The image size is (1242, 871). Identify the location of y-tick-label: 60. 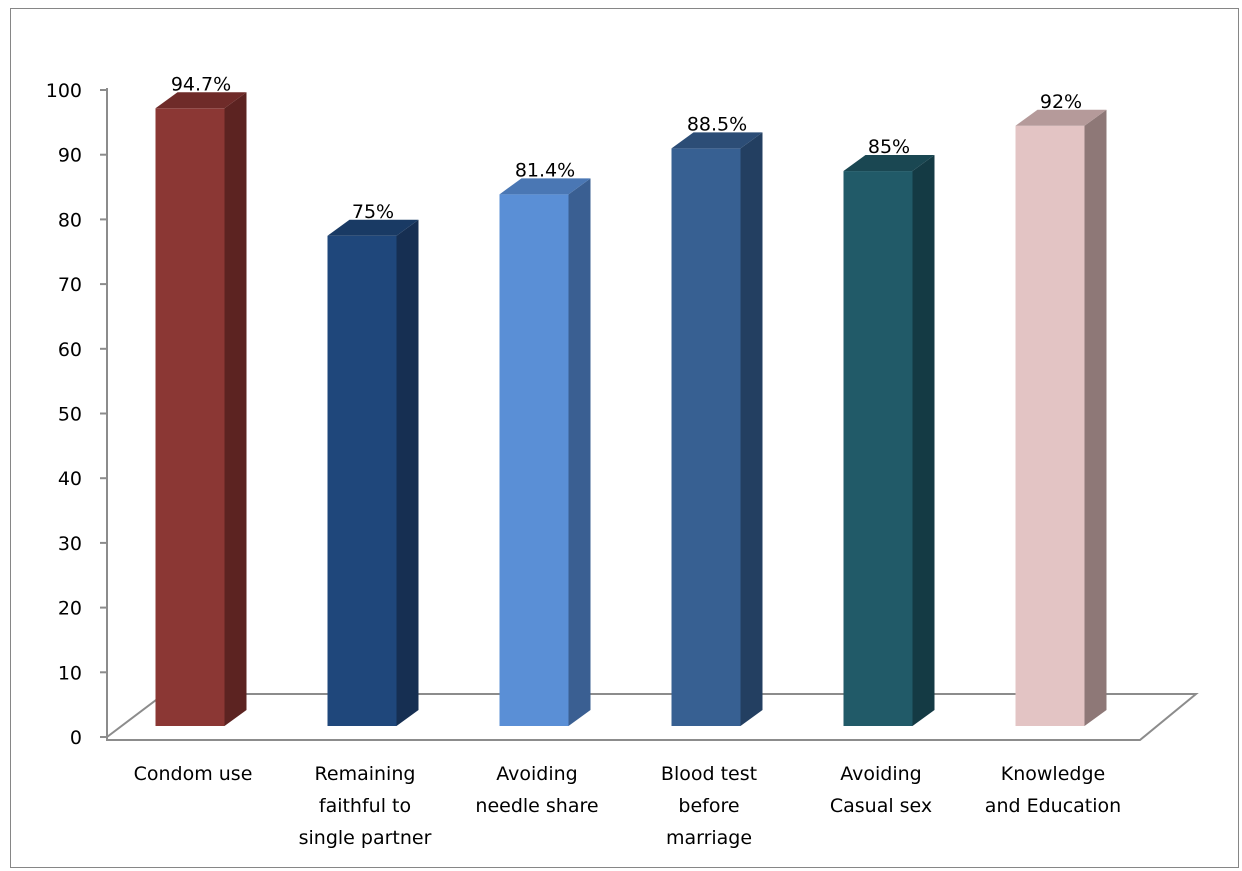
(70, 350).